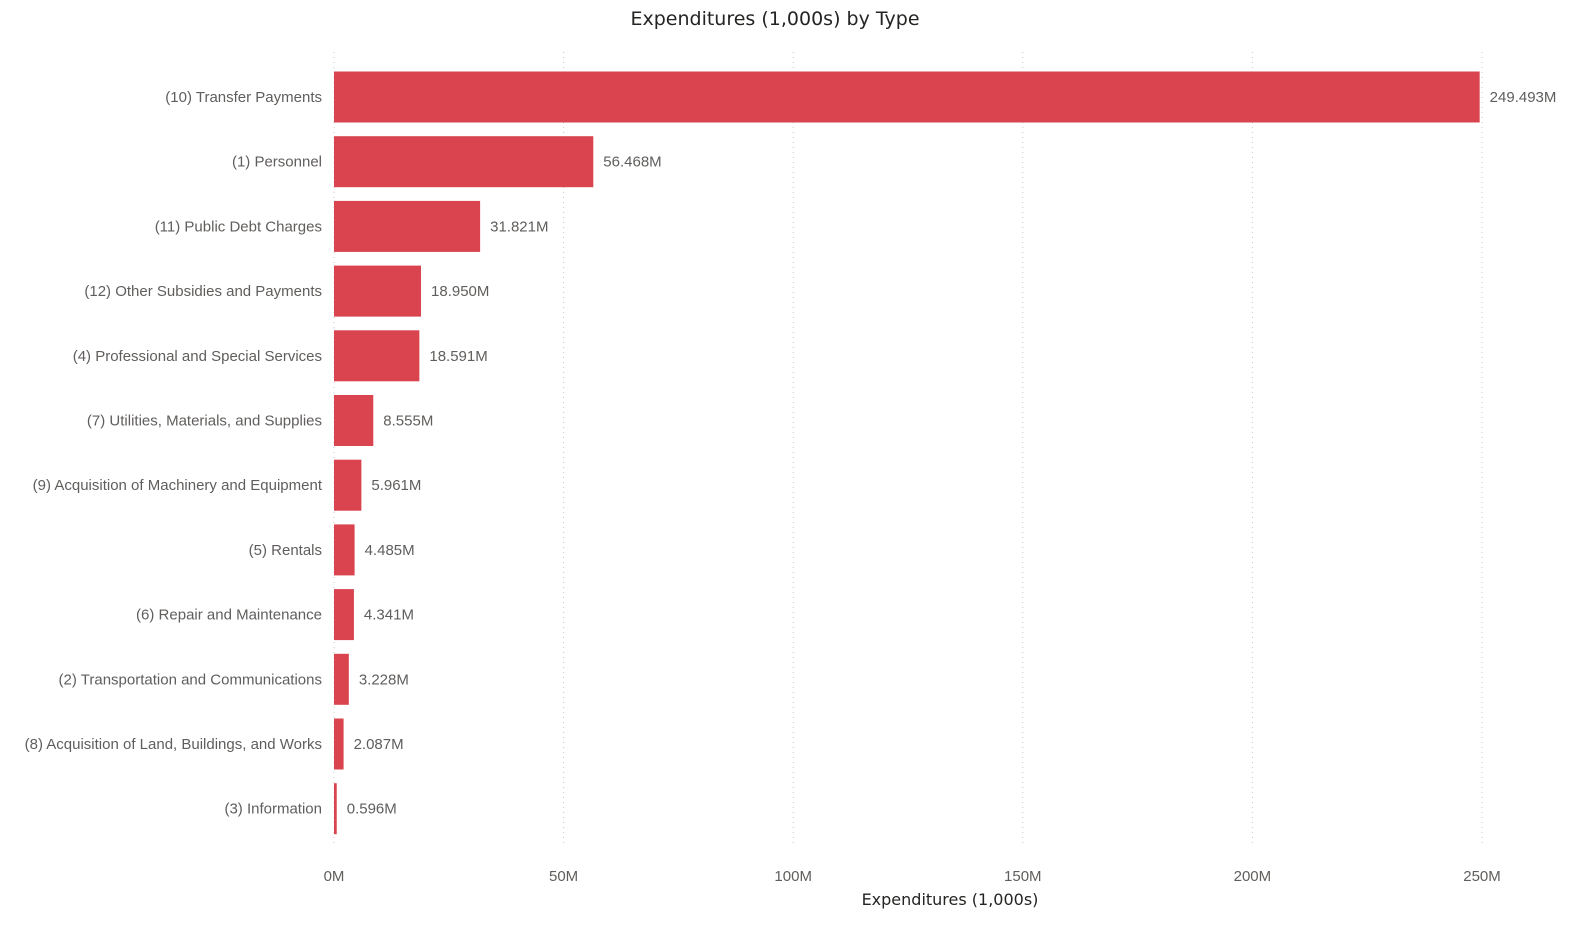 The image size is (1592, 926). Describe the element at coordinates (277, 162) in the screenshot. I see `category-label: (1) Personnel` at that location.